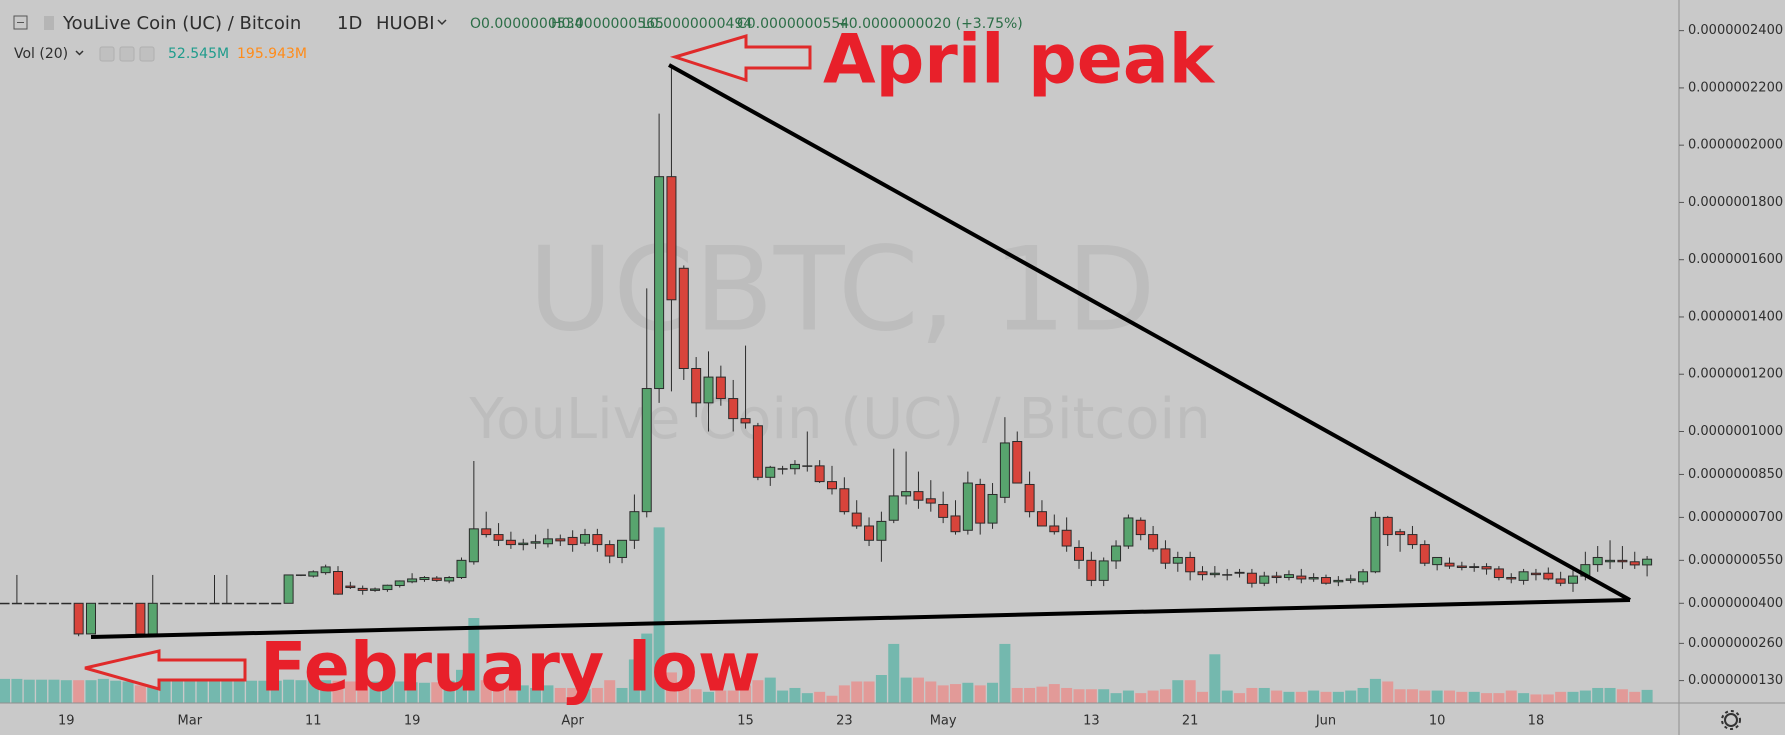  Describe the element at coordinates (181, 23) in the screenshot. I see `symbol-title: YouLive Coin (UC) / Bitcoin` at that location.